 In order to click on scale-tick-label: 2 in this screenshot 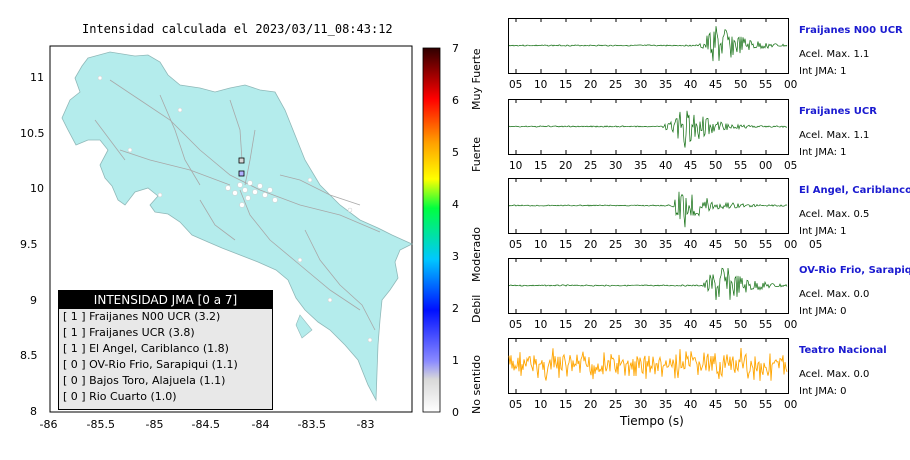, I will do `click(455, 308)`.